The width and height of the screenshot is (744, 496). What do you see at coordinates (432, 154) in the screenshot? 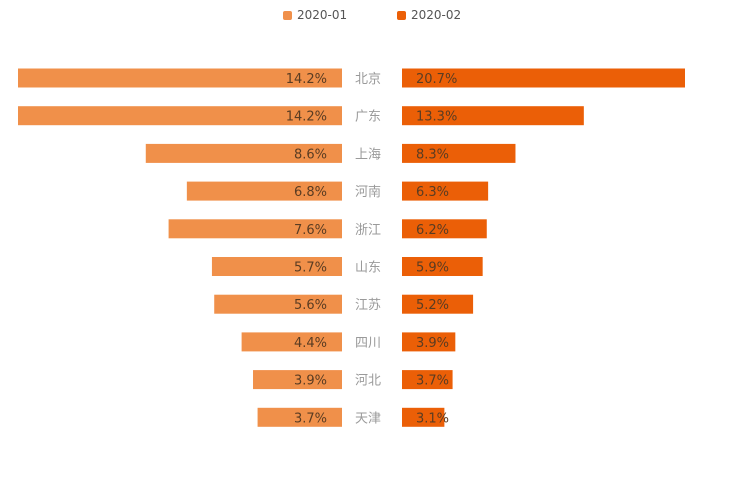
I see `data-label-2020-02: 8.3%` at bounding box center [432, 154].